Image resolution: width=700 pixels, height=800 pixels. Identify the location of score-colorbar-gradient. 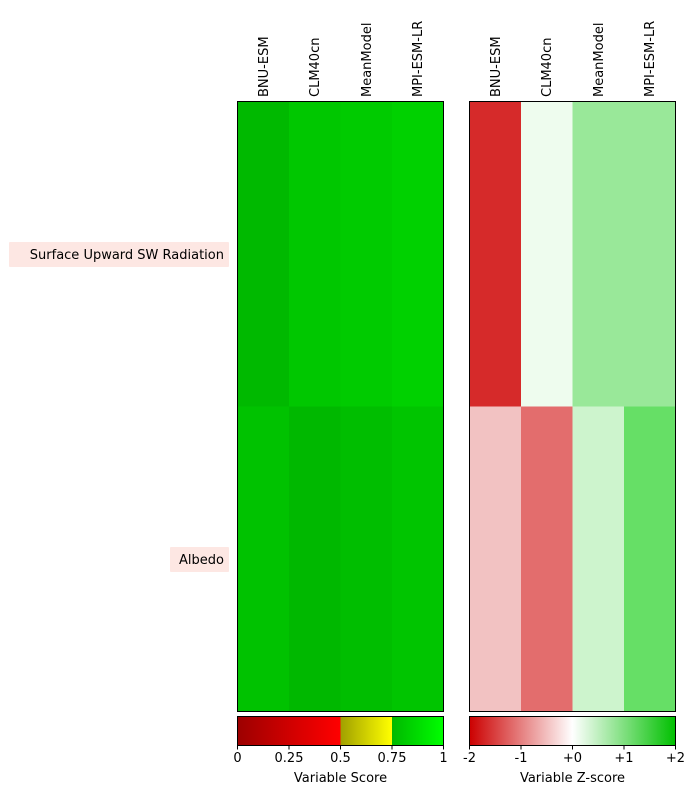
(340, 731).